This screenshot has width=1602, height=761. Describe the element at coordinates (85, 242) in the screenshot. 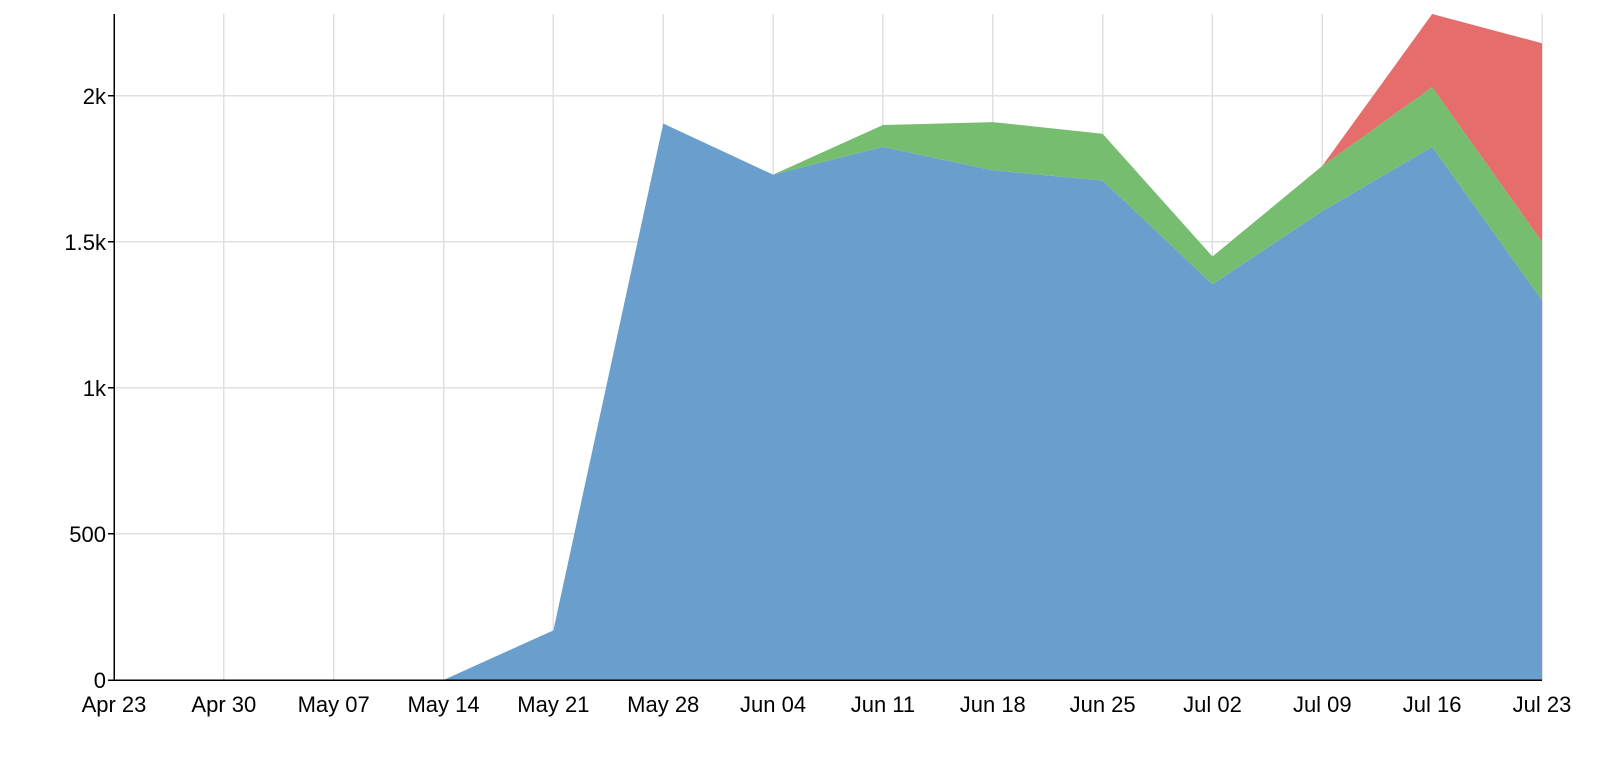

I see `y-tick-label: 1.5k` at that location.